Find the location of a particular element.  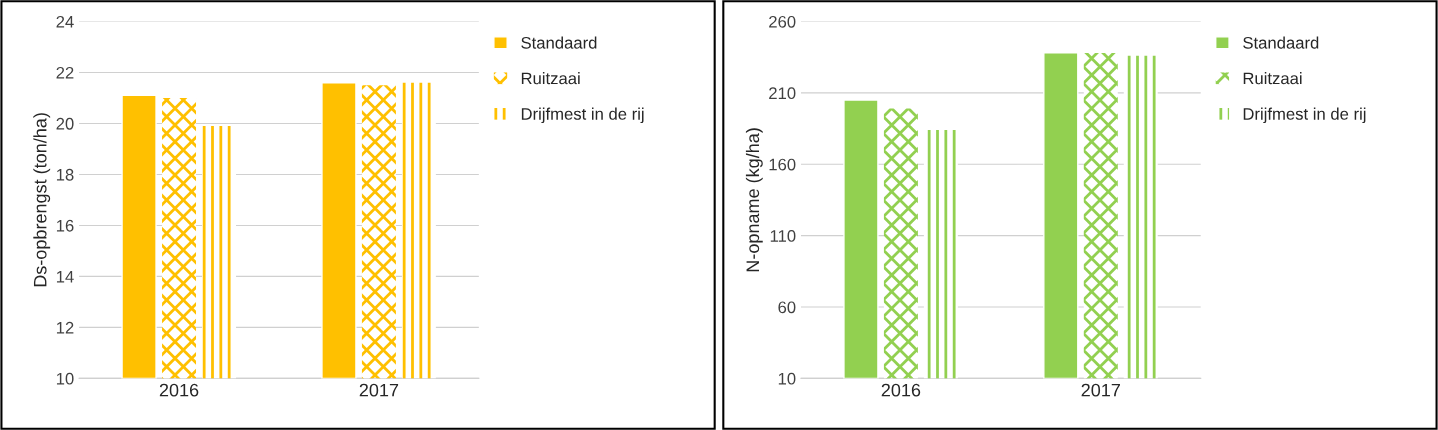

y-tick-label: 110 is located at coordinates (783, 236).